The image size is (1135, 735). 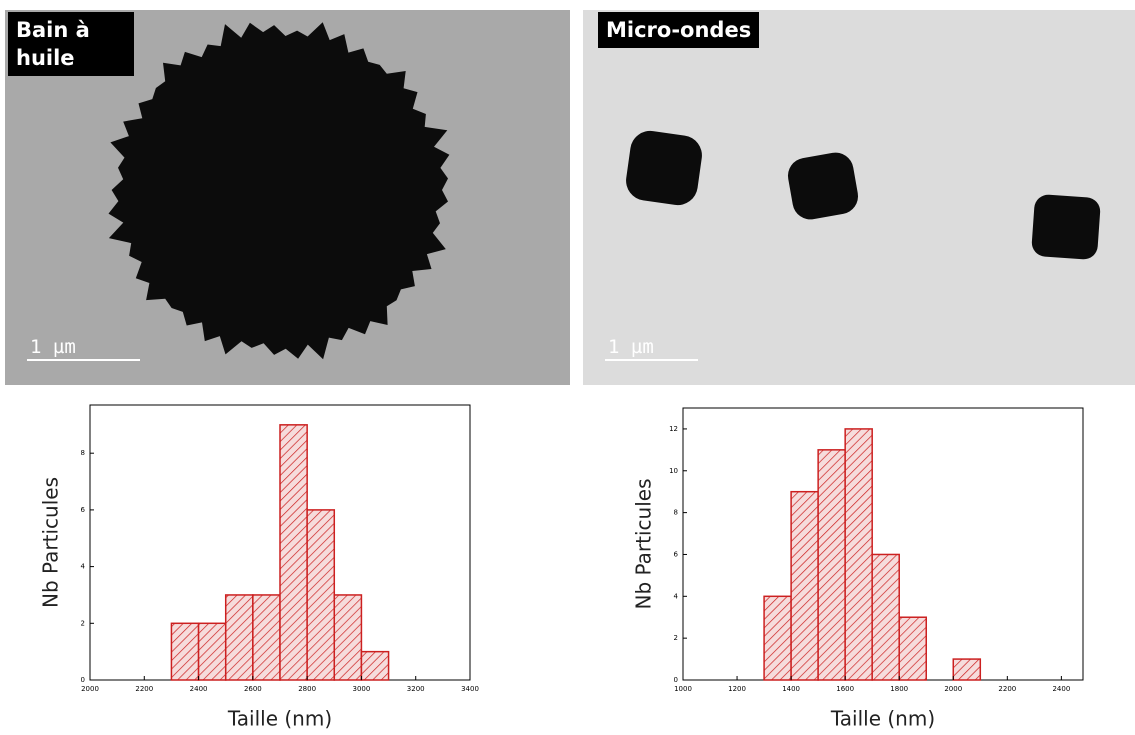 What do you see at coordinates (307, 689) in the screenshot?
I see `x-tick-label: 2800` at bounding box center [307, 689].